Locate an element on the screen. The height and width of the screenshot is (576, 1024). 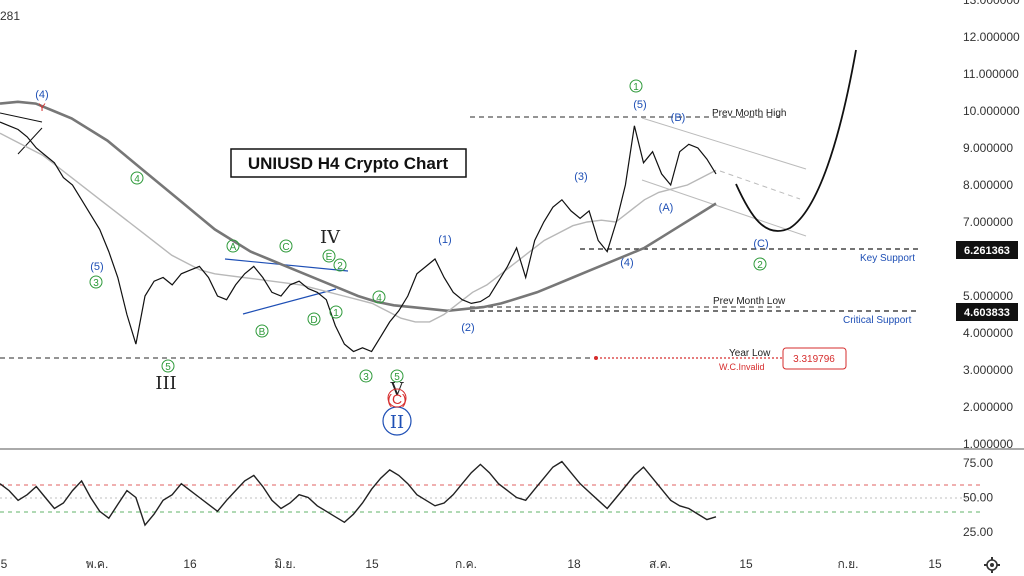
wave-label-green: B is located at coordinates (262, 331).